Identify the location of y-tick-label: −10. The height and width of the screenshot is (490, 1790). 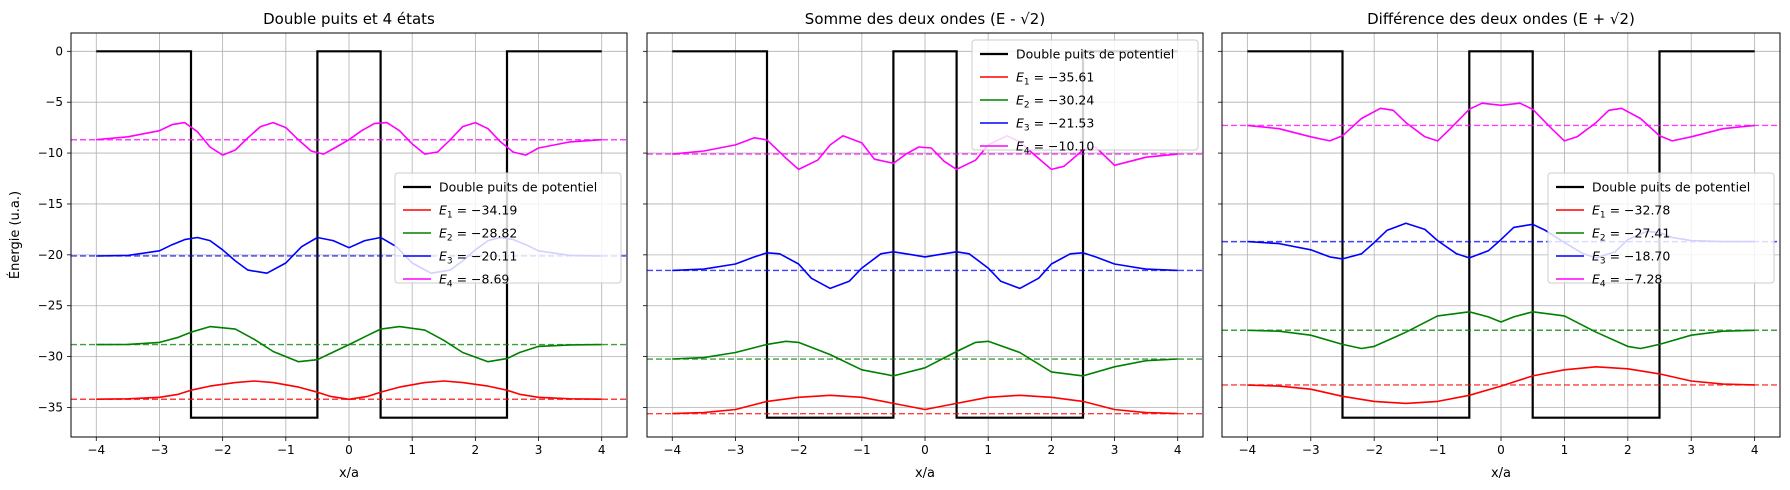
(50, 153).